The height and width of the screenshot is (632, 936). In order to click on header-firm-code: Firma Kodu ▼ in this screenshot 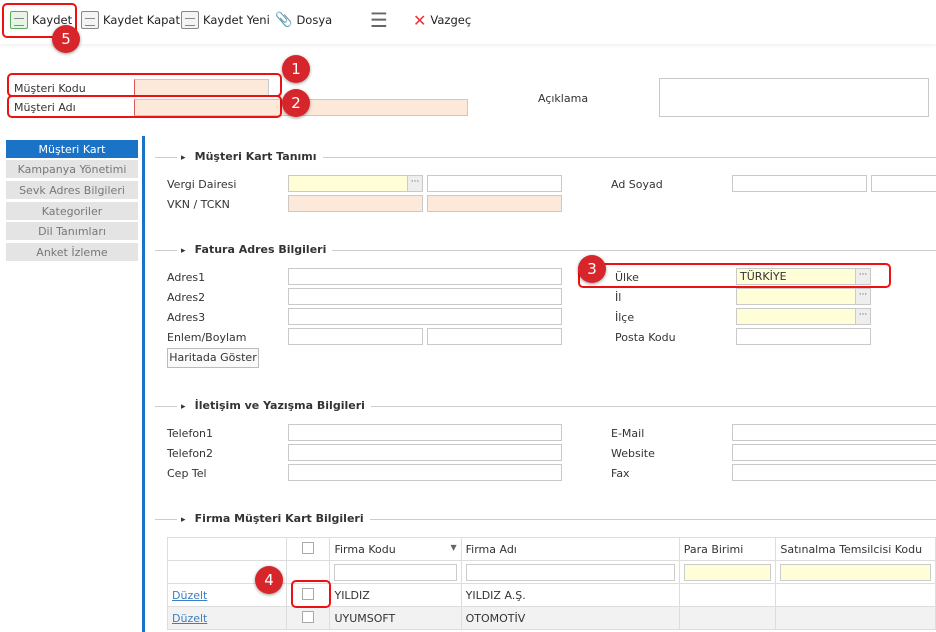, I will do `click(395, 549)`.